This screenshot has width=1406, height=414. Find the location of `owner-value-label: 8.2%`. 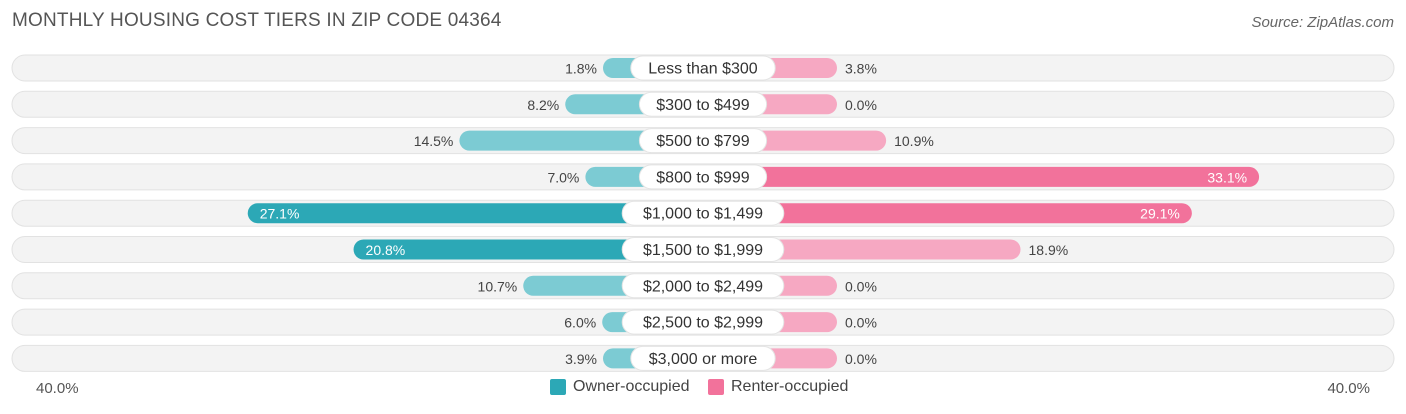

owner-value-label: 8.2% is located at coordinates (543, 105).